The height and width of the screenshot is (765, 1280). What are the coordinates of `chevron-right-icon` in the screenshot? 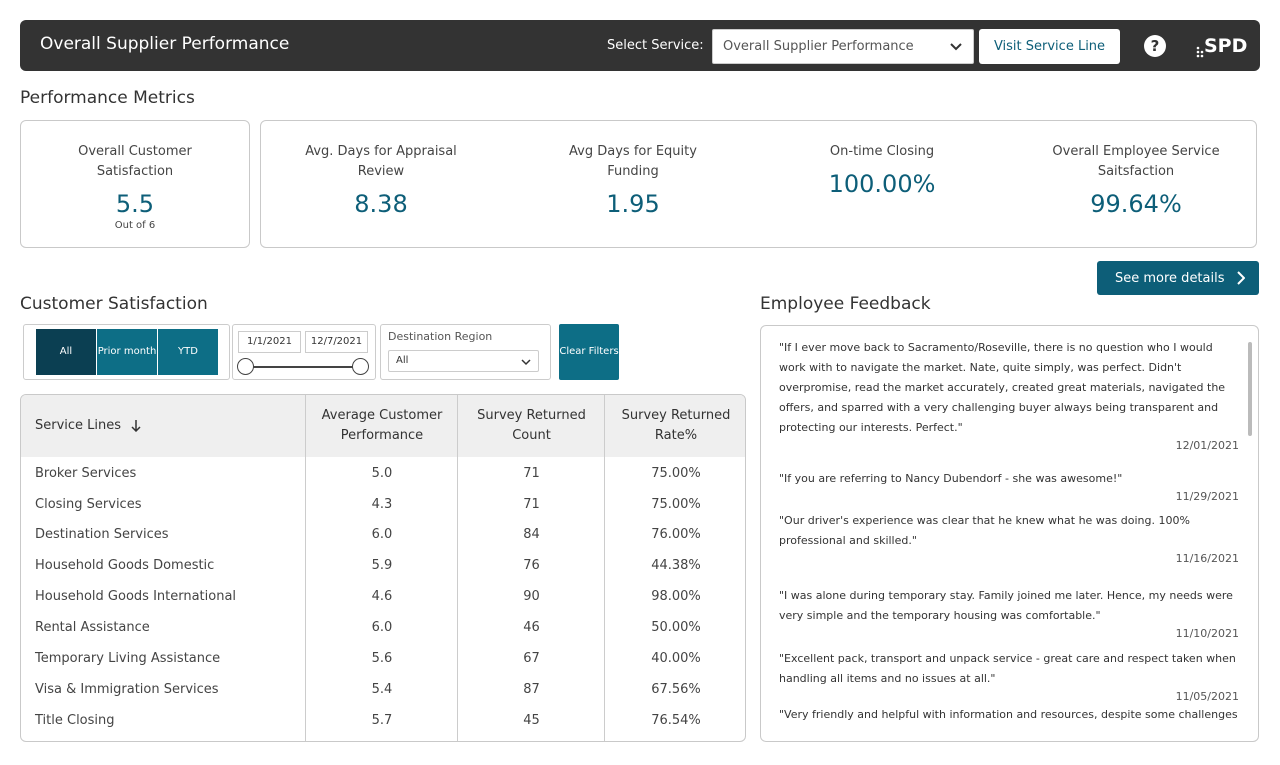 It's located at (1241, 278).